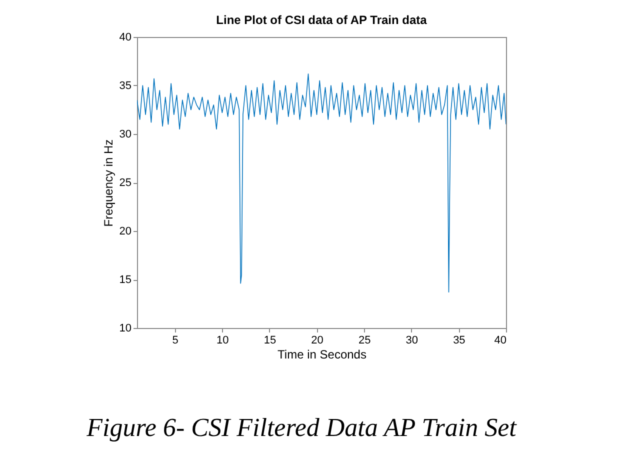 The width and height of the screenshot is (621, 465). What do you see at coordinates (317, 340) in the screenshot?
I see `x-tick-label: 20` at bounding box center [317, 340].